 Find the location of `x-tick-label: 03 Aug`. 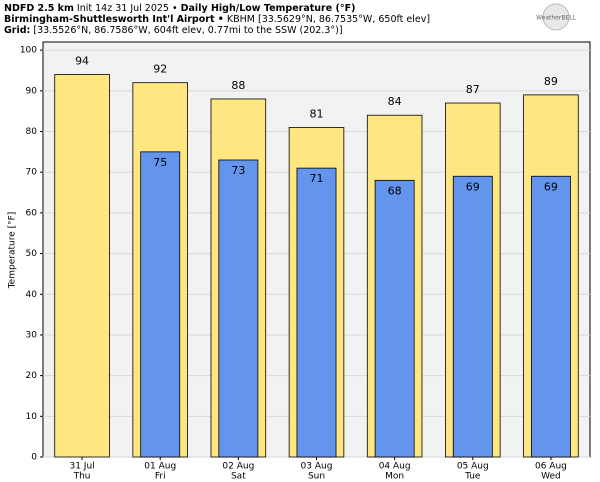

x-tick-label: 03 Aug is located at coordinates (317, 467).